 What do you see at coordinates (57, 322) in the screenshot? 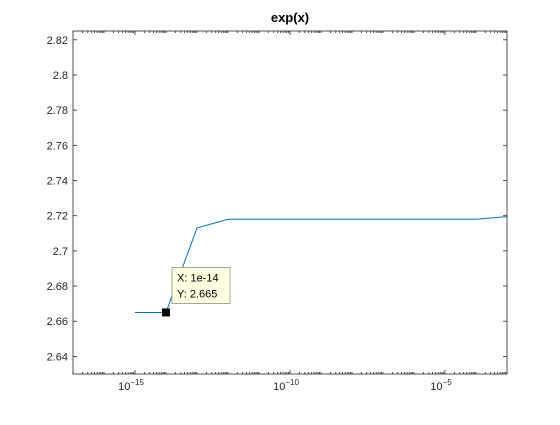
I see `y-tick-label: 2.66` at bounding box center [57, 322].